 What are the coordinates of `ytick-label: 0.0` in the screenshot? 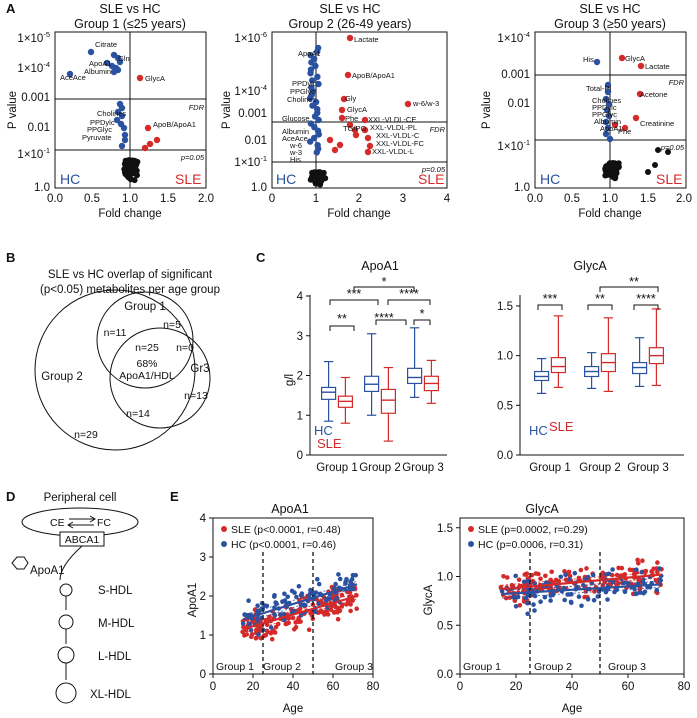 It's located at (505, 456).